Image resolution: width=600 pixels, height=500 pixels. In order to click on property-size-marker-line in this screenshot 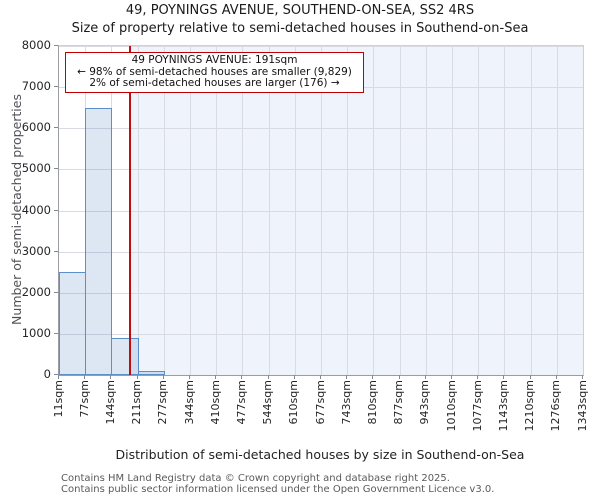, I will do `click(129, 210)`.